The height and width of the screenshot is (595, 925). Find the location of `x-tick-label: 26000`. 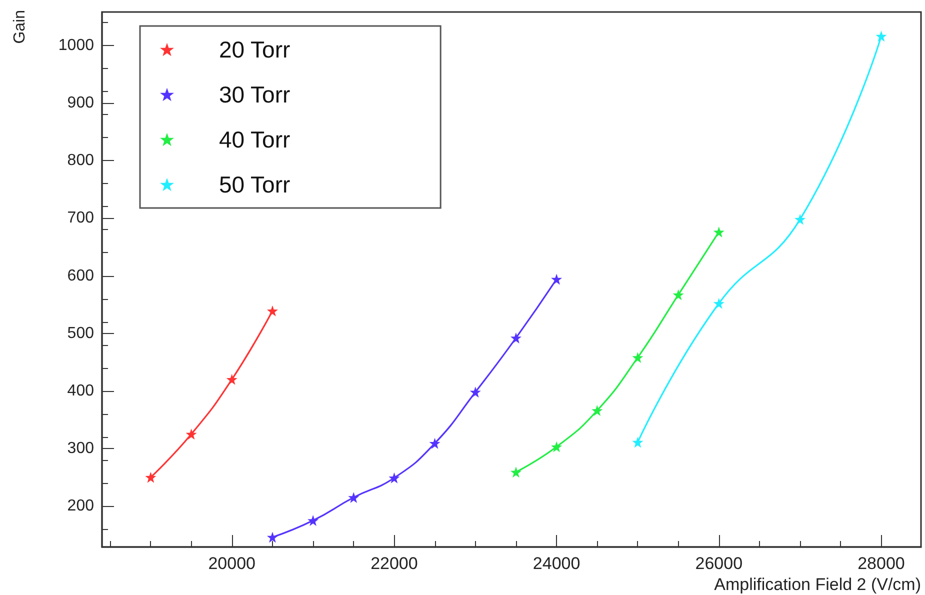

x-tick-label: 26000 is located at coordinates (719, 563).